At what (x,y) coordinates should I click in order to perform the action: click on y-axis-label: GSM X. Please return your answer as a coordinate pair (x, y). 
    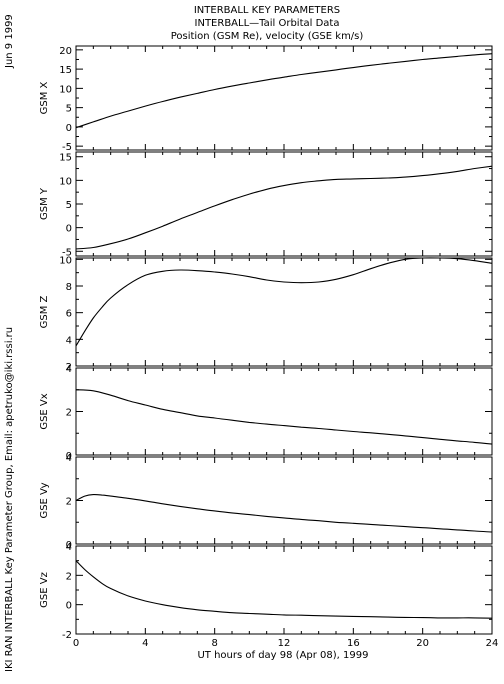
    Looking at the image, I should click on (44, 97).